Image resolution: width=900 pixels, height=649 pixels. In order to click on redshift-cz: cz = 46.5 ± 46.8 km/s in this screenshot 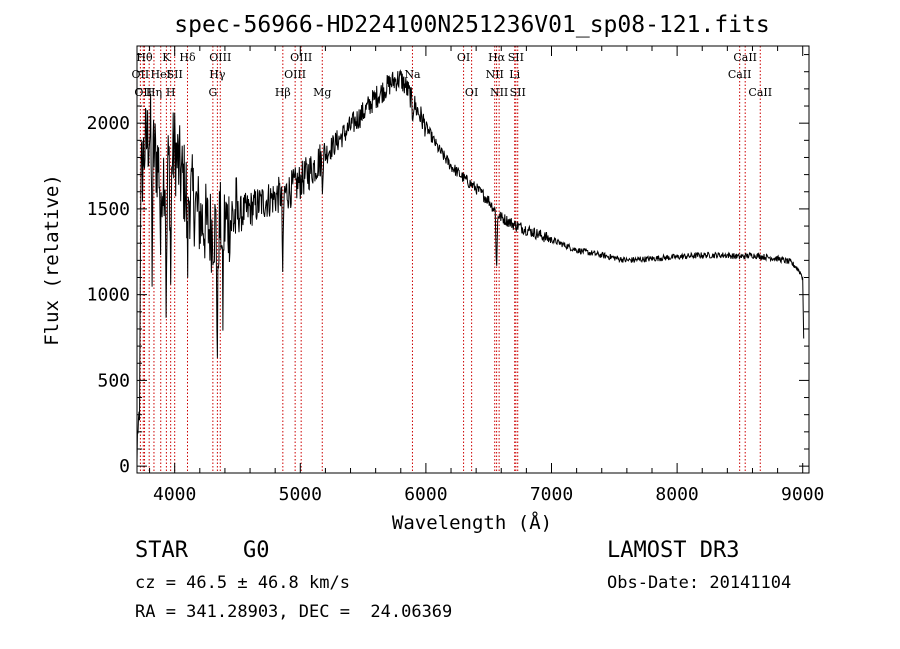, I will do `click(242, 583)`.